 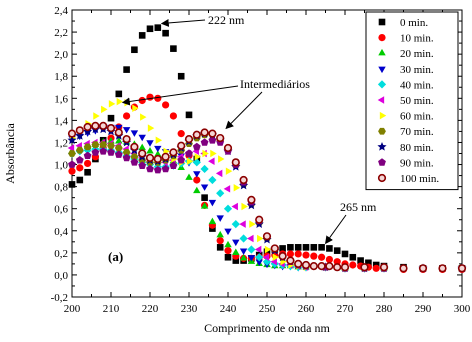 What do you see at coordinates (414, 23) in the screenshot?
I see `legend-label: 0 min.` at bounding box center [414, 23].